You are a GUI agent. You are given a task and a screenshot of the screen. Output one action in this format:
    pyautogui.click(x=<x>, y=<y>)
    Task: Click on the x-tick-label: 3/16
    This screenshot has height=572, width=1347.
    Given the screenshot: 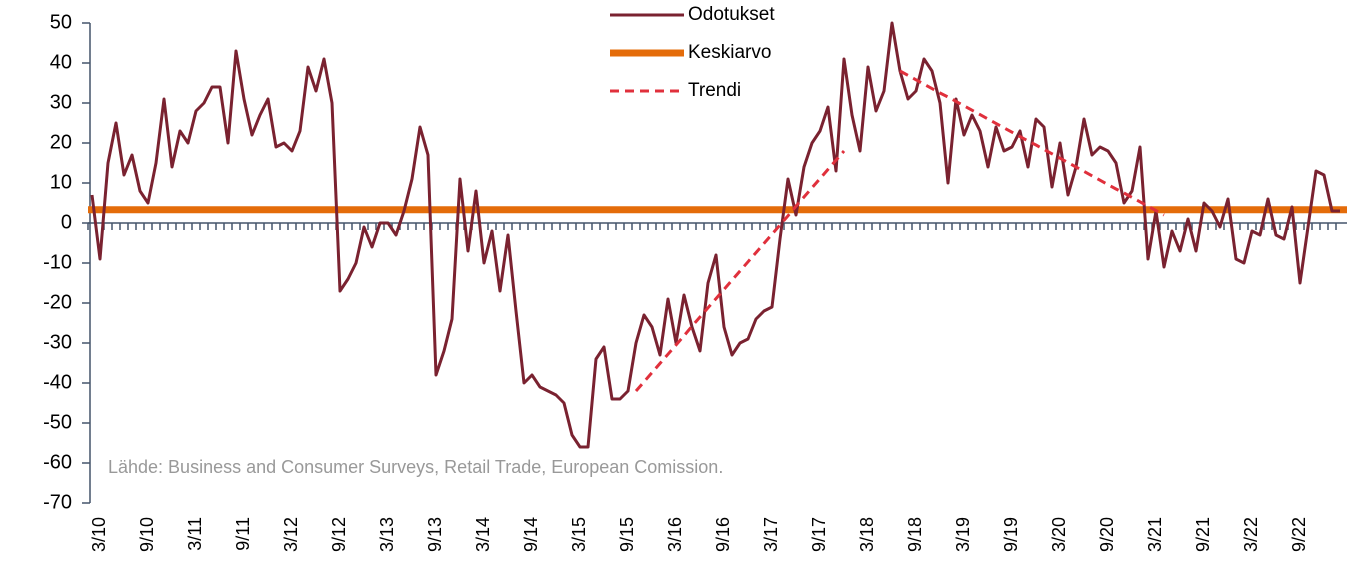 What is the action you would take?
    pyautogui.click(x=675, y=534)
    